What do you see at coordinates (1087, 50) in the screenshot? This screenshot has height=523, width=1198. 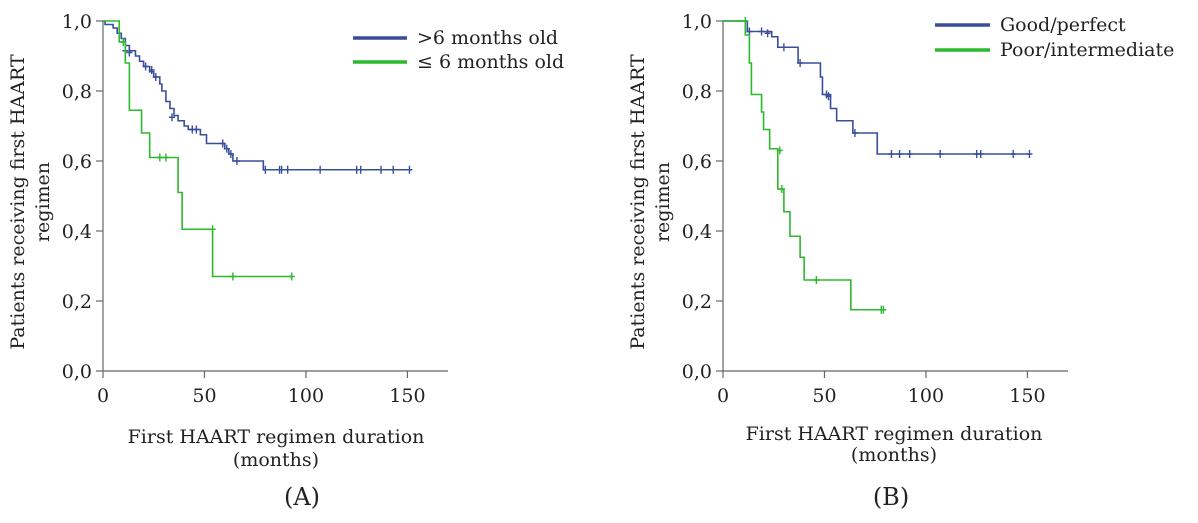 I see `legend-label: Poor/intermediate` at bounding box center [1087, 50].